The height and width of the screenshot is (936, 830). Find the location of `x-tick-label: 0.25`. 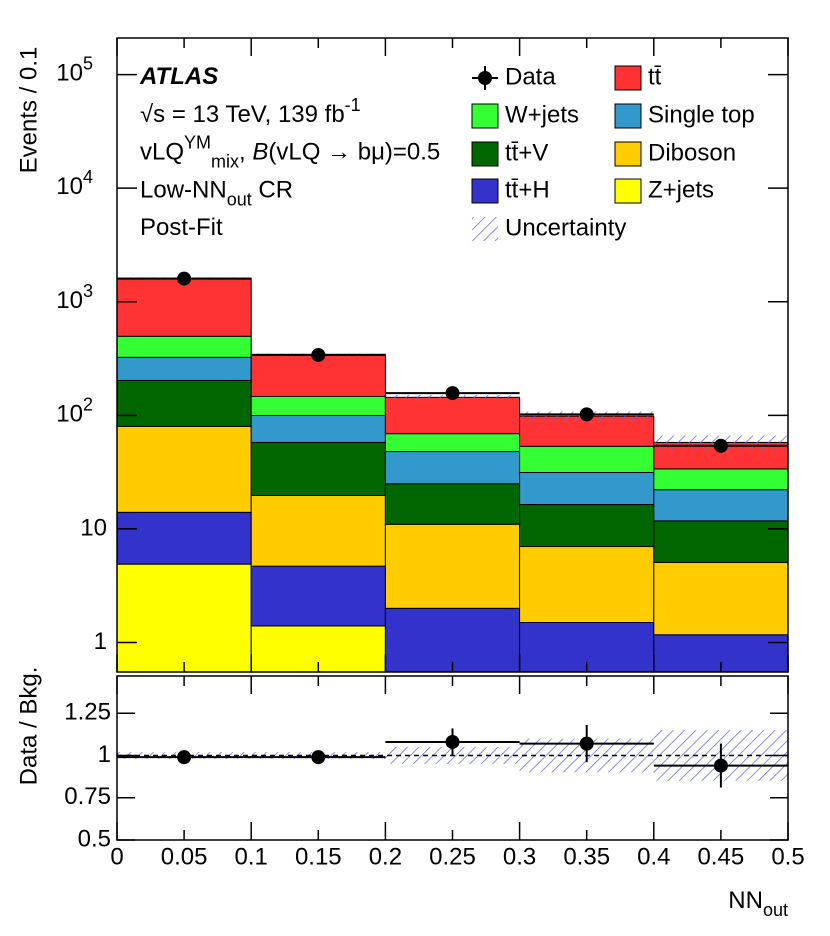

x-tick-label: 0.25 is located at coordinates (452, 856).